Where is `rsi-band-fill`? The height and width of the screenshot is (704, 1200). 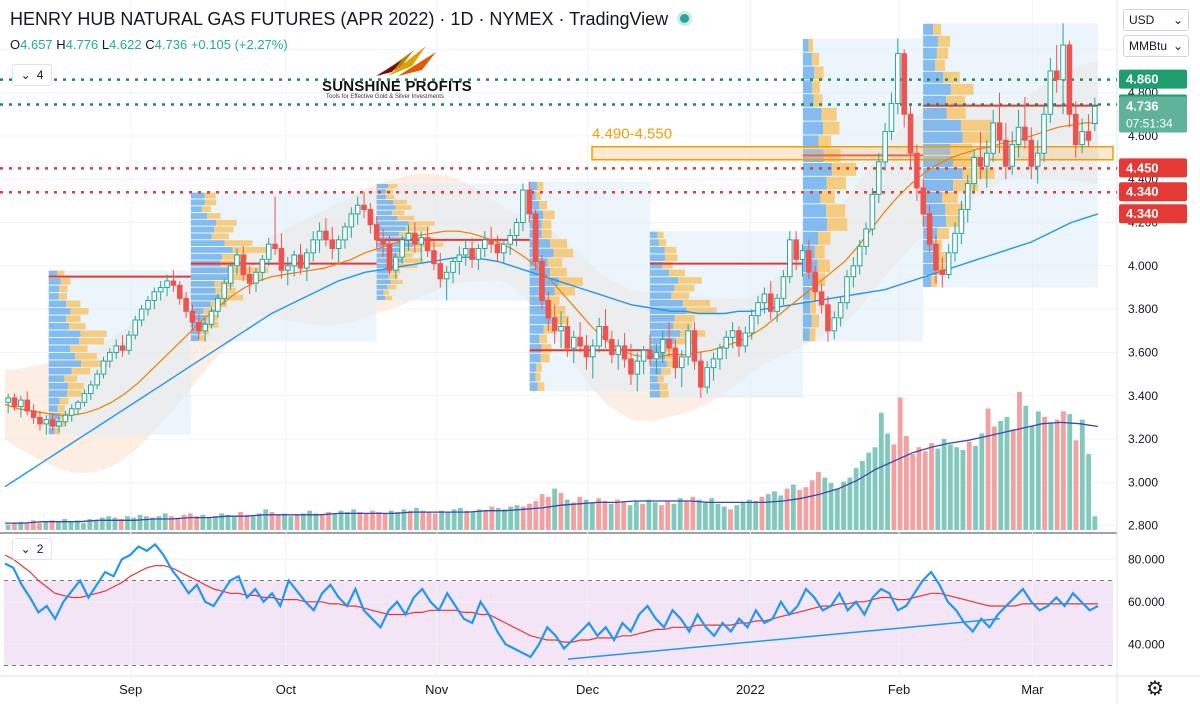 rsi-band-fill is located at coordinates (558, 623).